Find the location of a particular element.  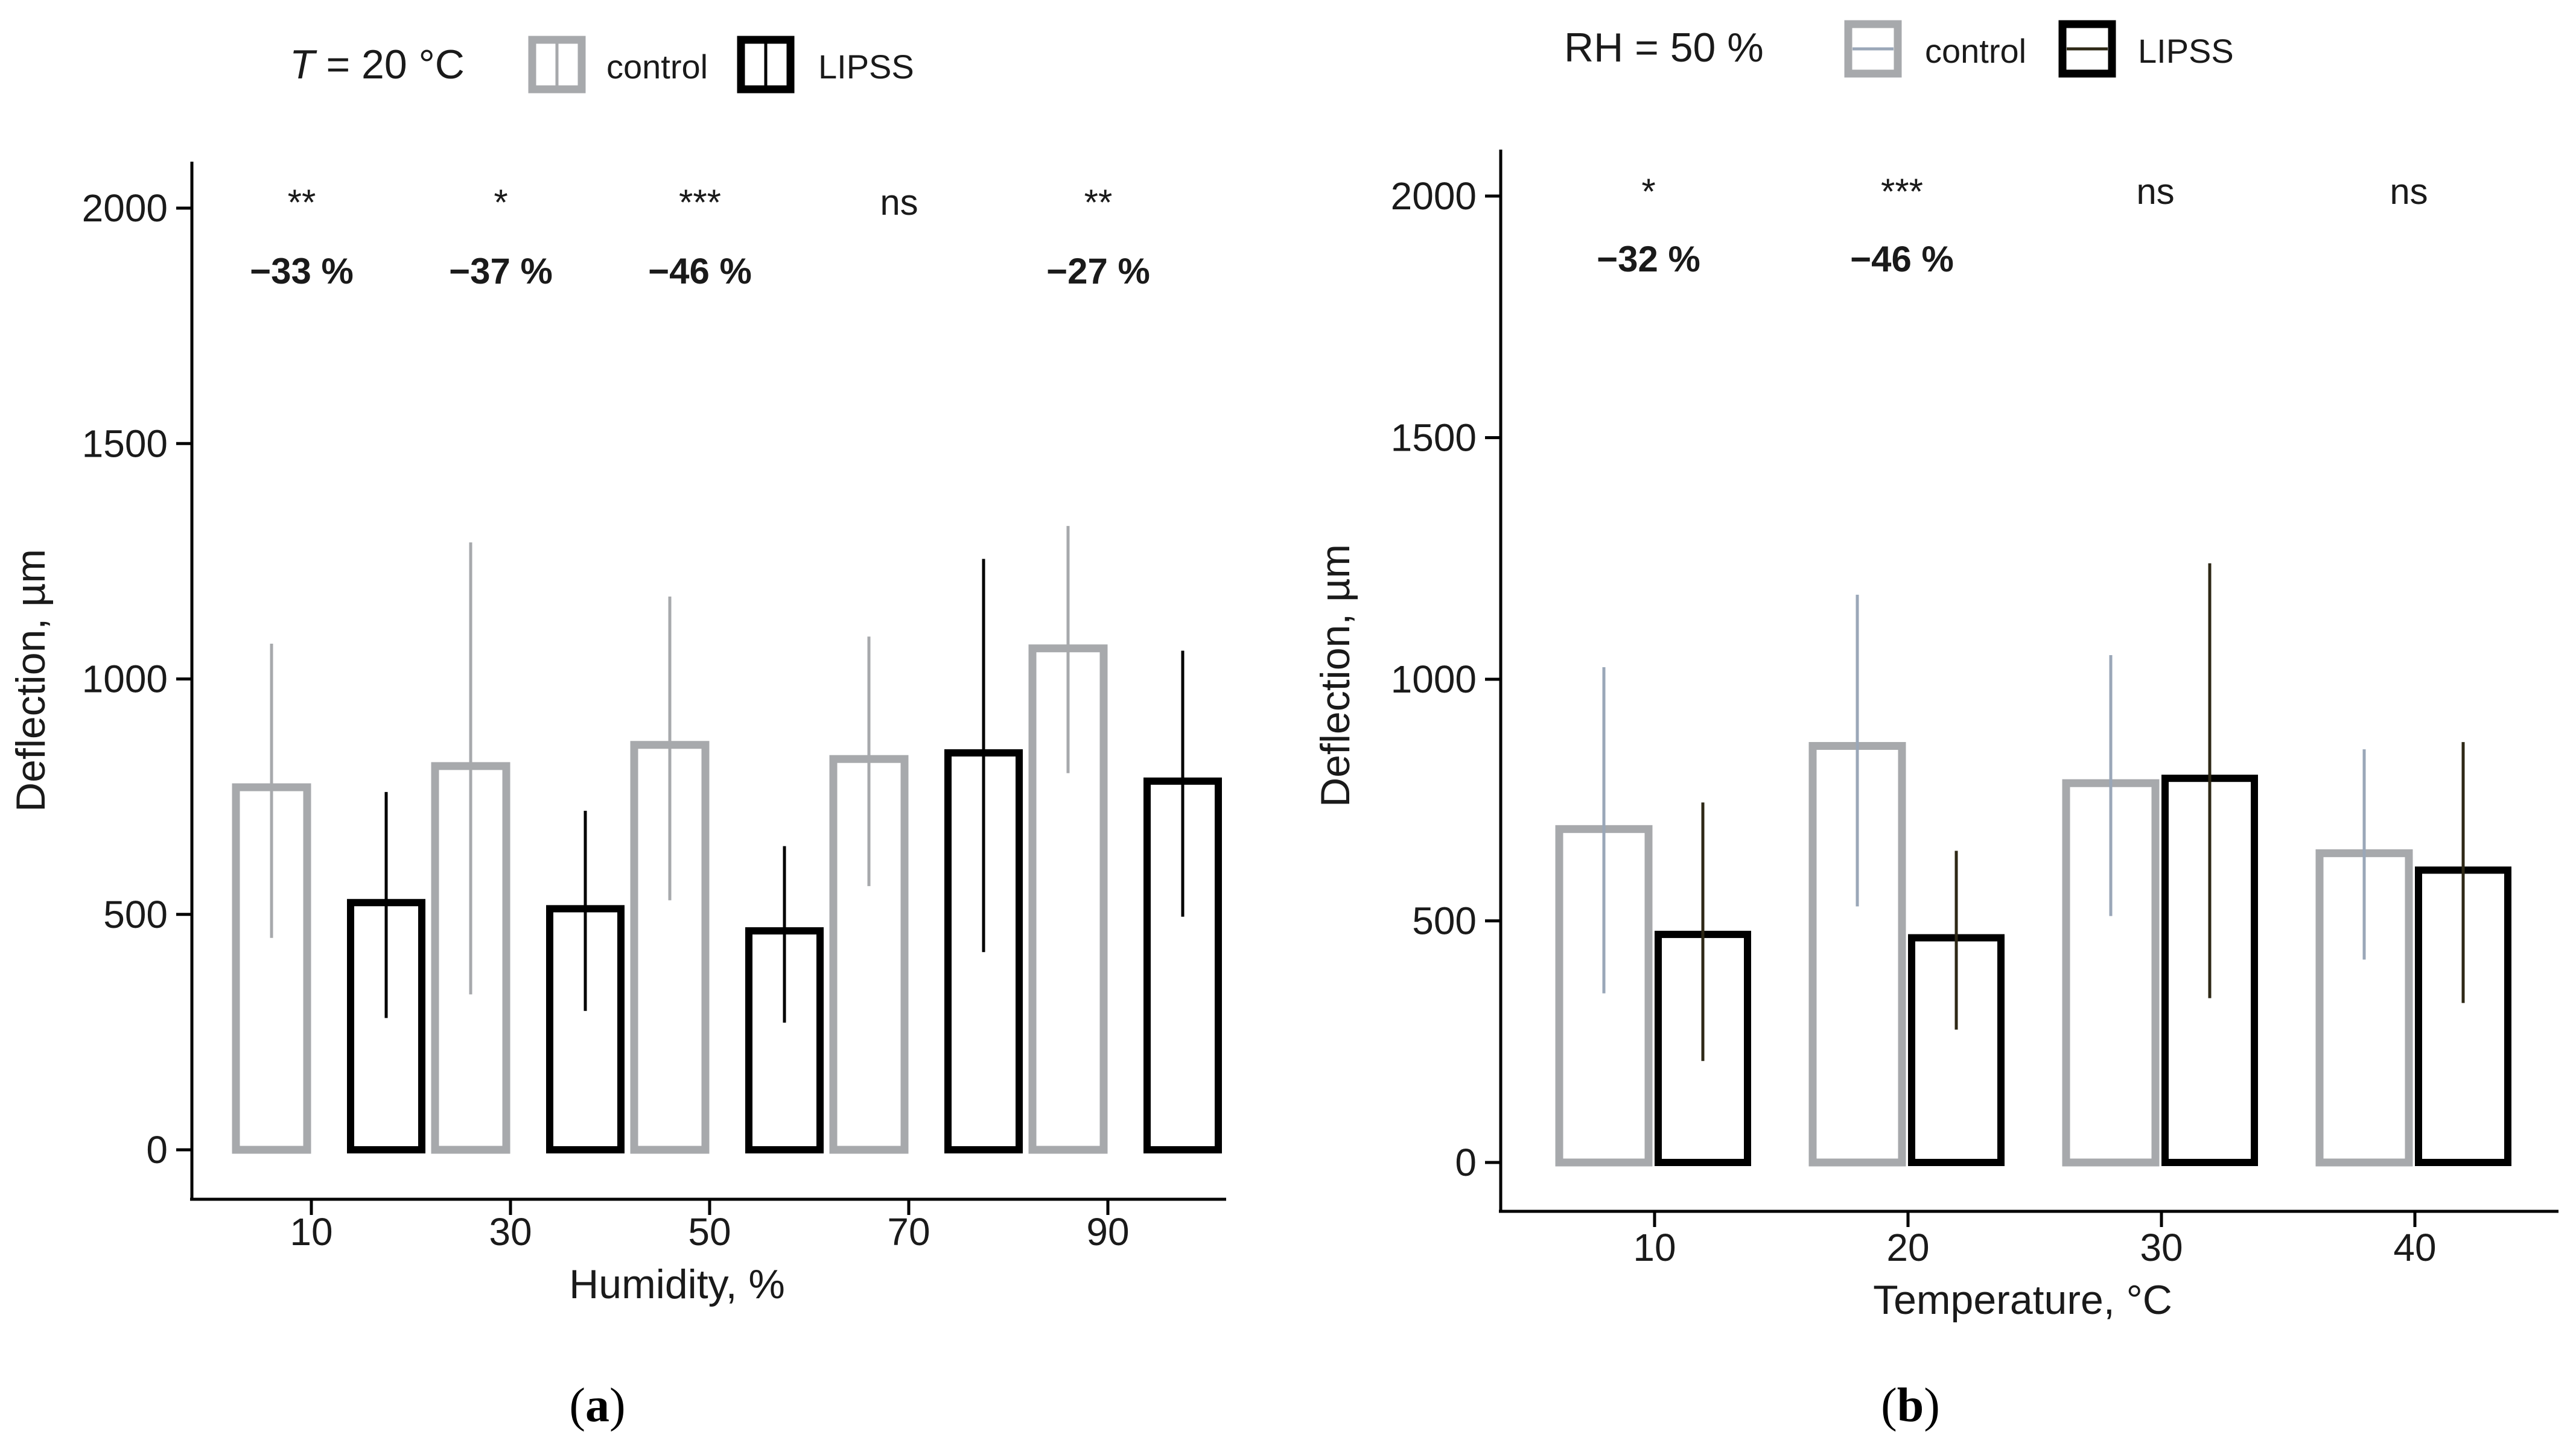

legend-control-swatch is located at coordinates (557, 65).